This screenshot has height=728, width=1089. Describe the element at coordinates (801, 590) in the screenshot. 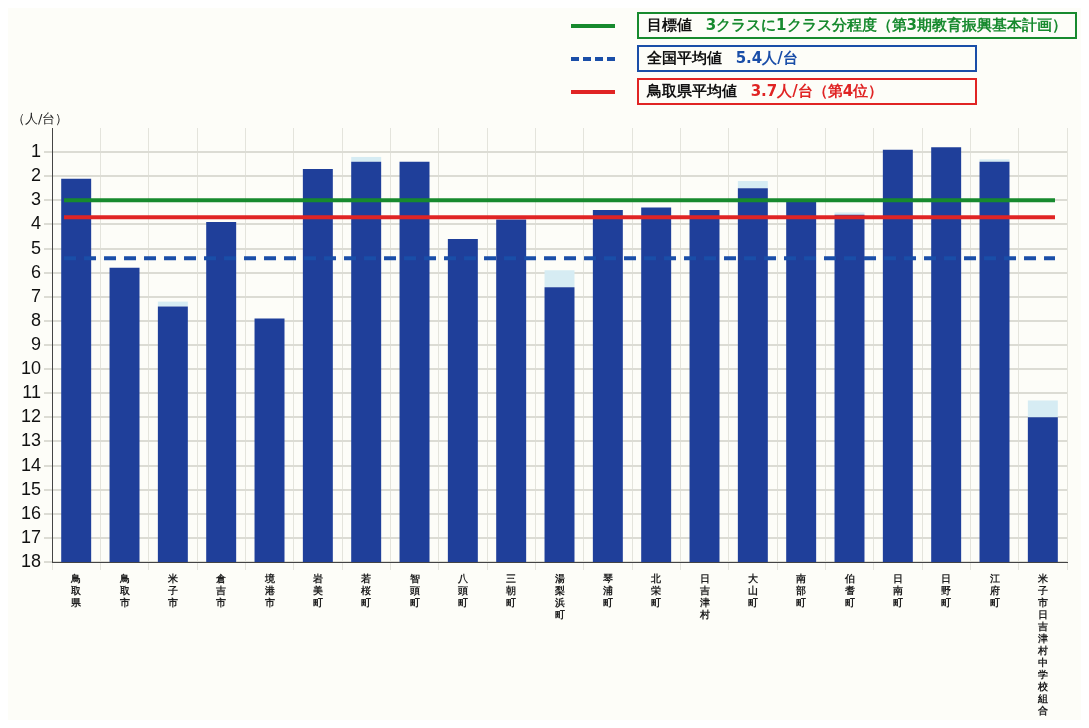

I see `x-tick-label: 南部町` at that location.